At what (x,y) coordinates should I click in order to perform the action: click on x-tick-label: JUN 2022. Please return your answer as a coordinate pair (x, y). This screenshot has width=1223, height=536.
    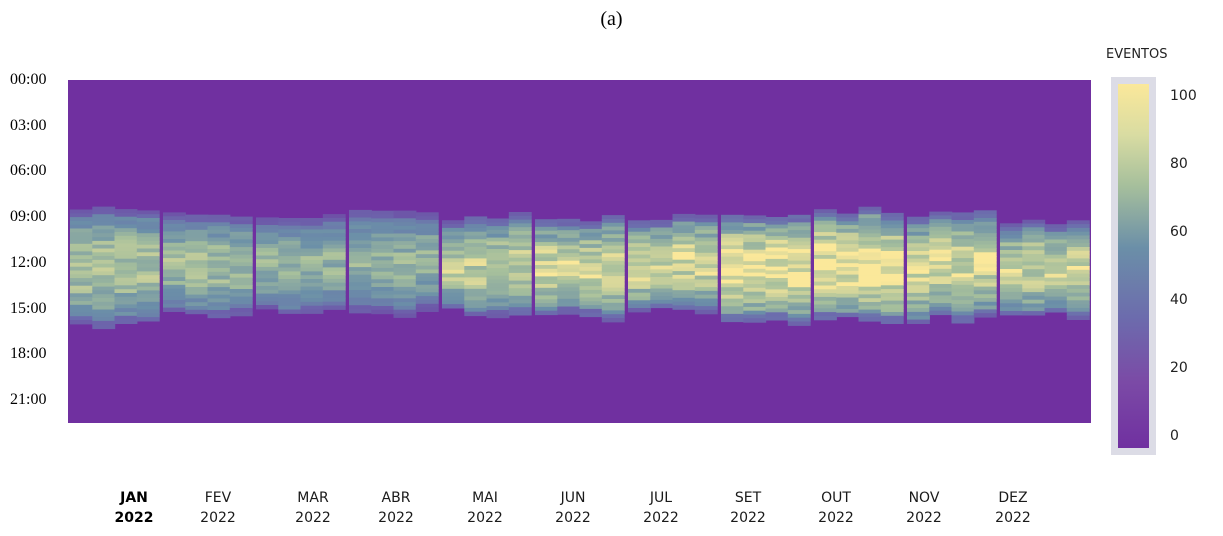
    Looking at the image, I should click on (573, 508).